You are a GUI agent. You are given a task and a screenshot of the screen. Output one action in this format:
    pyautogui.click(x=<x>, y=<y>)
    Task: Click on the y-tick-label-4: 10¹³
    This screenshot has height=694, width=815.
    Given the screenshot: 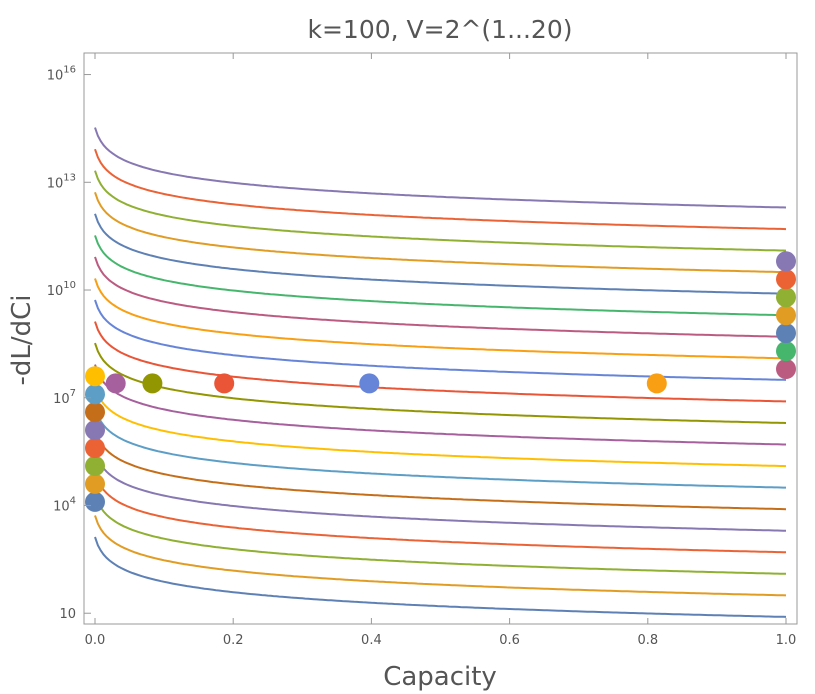 What is the action you would take?
    pyautogui.click(x=61, y=181)
    